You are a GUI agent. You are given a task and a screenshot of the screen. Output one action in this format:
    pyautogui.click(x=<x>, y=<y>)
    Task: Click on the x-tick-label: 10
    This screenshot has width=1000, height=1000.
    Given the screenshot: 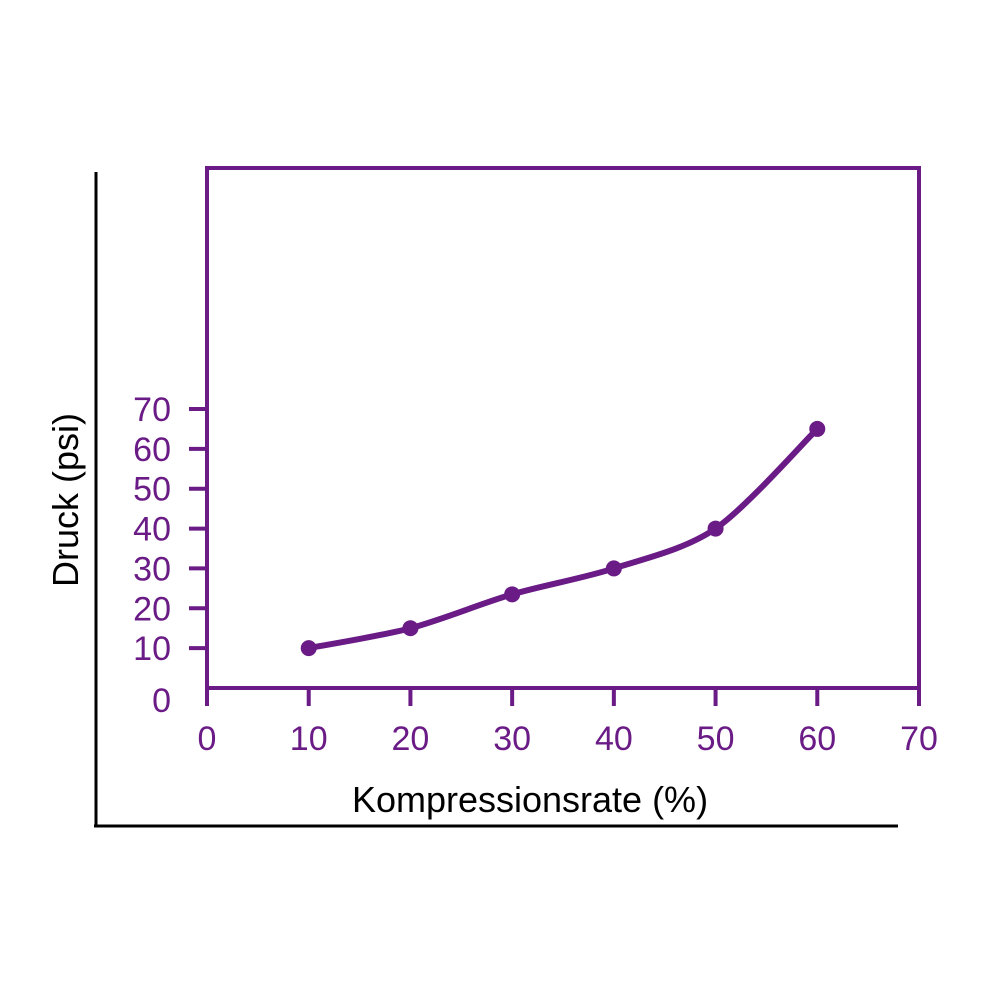 What is the action you would take?
    pyautogui.click(x=309, y=739)
    